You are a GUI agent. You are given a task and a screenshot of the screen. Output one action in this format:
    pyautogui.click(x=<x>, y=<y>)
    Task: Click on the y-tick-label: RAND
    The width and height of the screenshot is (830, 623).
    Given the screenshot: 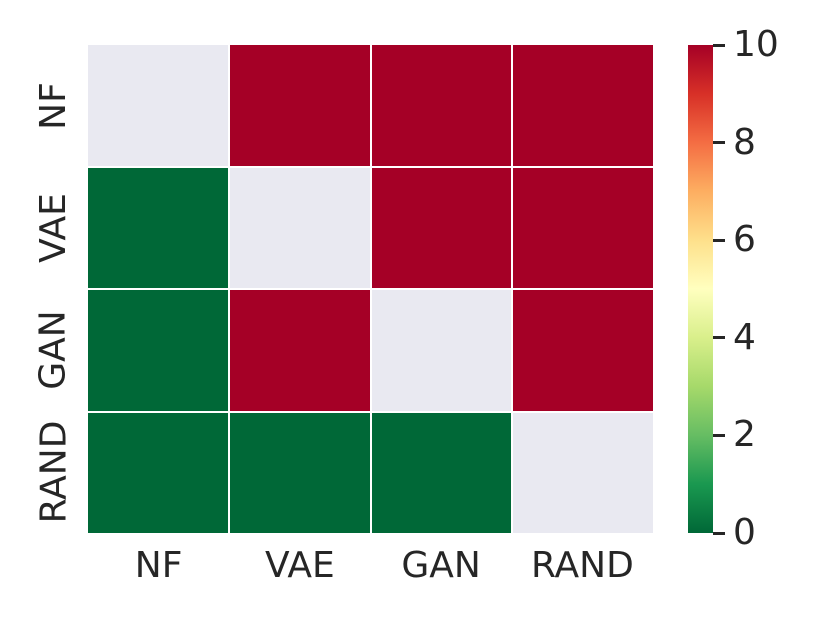 What is the action you would take?
    pyautogui.click(x=54, y=472)
    